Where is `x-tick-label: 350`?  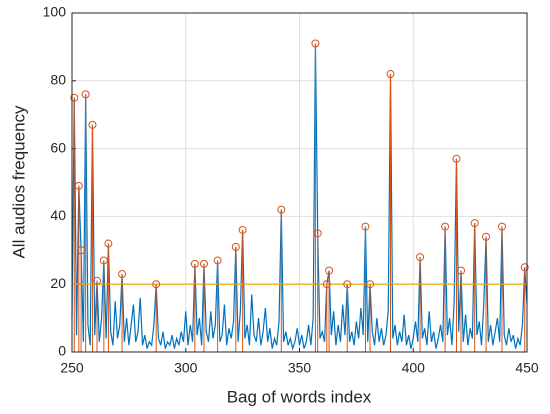
x-tick-label: 350 is located at coordinates (300, 368).